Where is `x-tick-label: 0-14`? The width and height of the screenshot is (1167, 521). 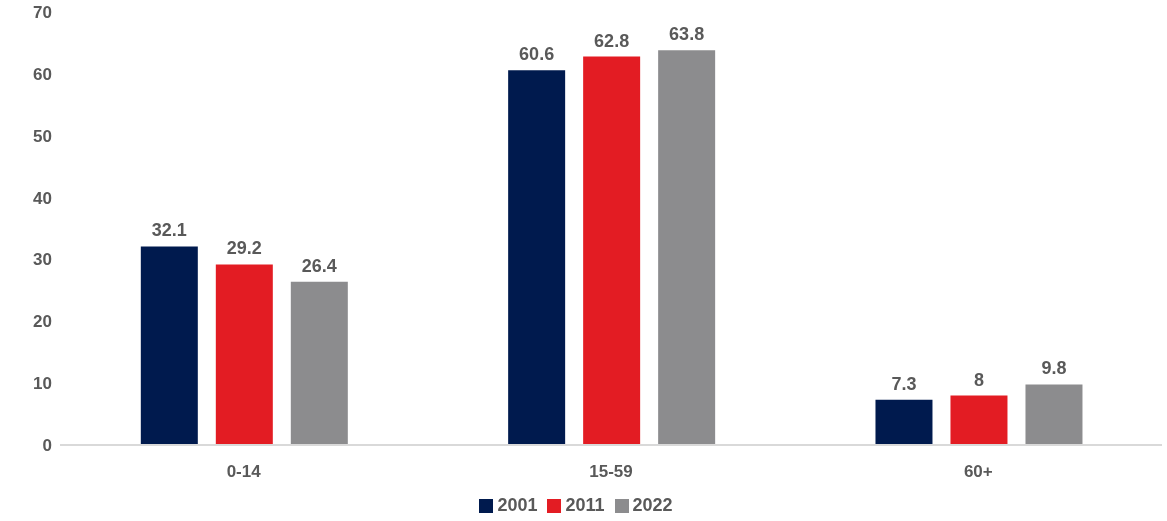 x-tick-label: 0-14 is located at coordinates (244, 472).